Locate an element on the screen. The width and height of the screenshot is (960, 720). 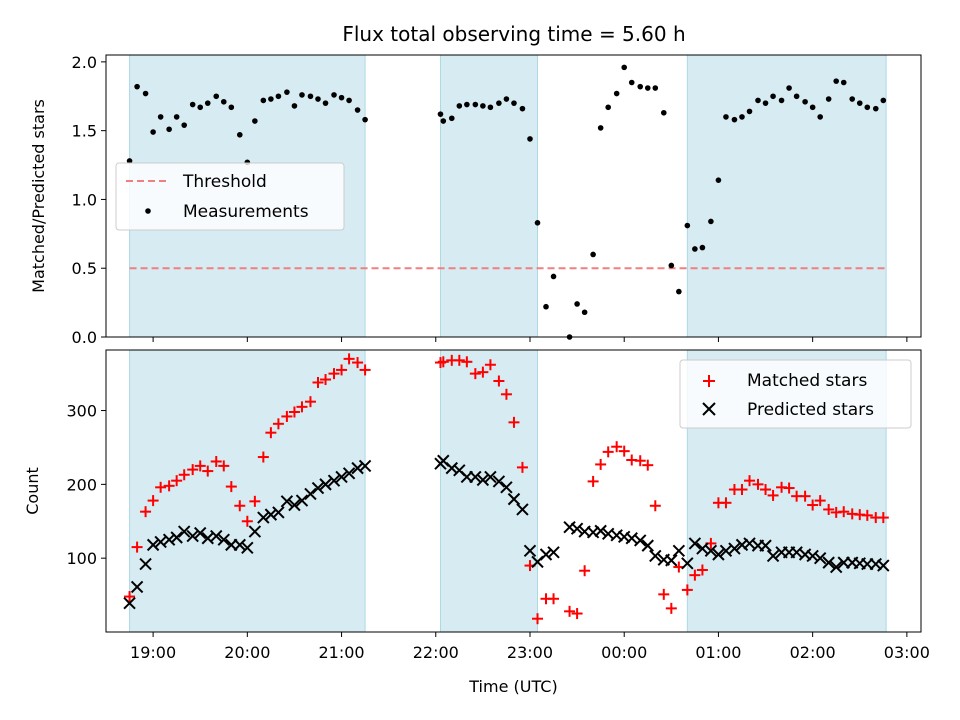
y-tick-label: 300 is located at coordinates (81, 411).